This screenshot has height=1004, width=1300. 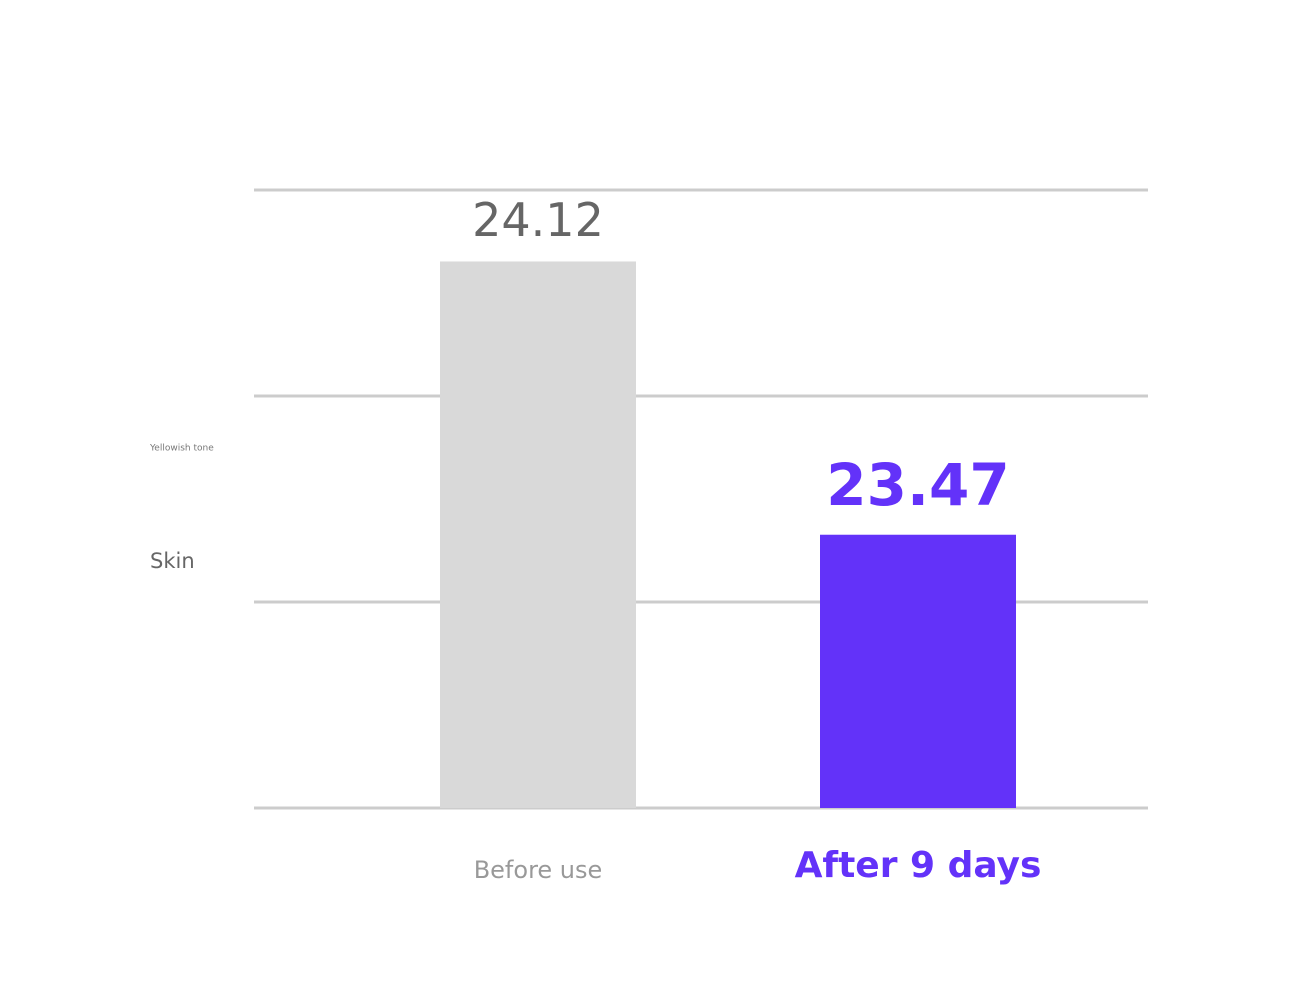 What do you see at coordinates (917, 485) in the screenshot?
I see `value-label: 23.47` at bounding box center [917, 485].